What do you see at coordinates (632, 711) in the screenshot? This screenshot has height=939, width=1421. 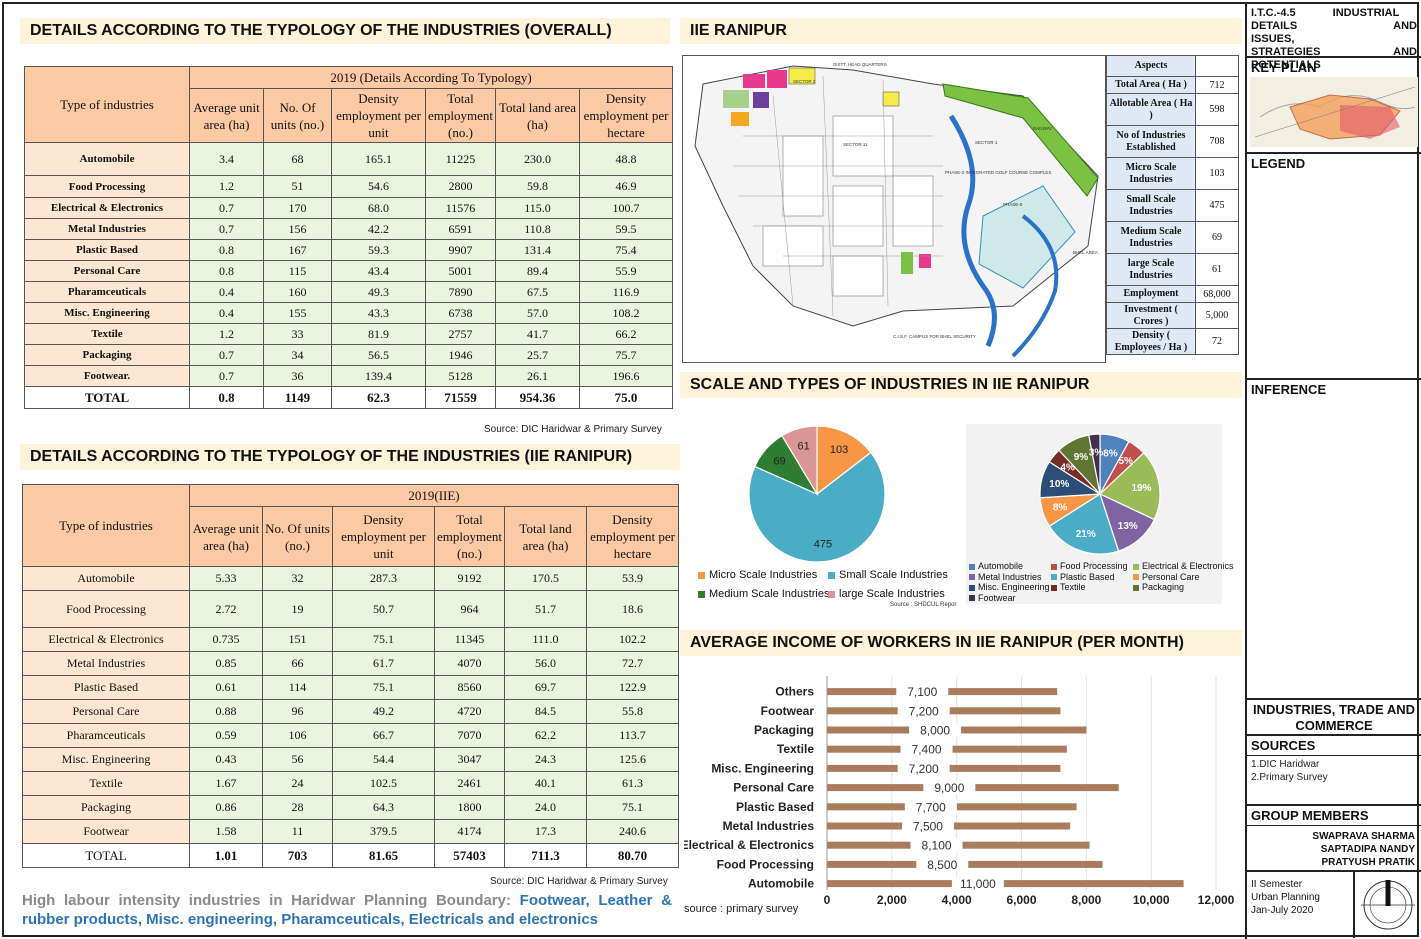 I see `cell-value: 55.8` at bounding box center [632, 711].